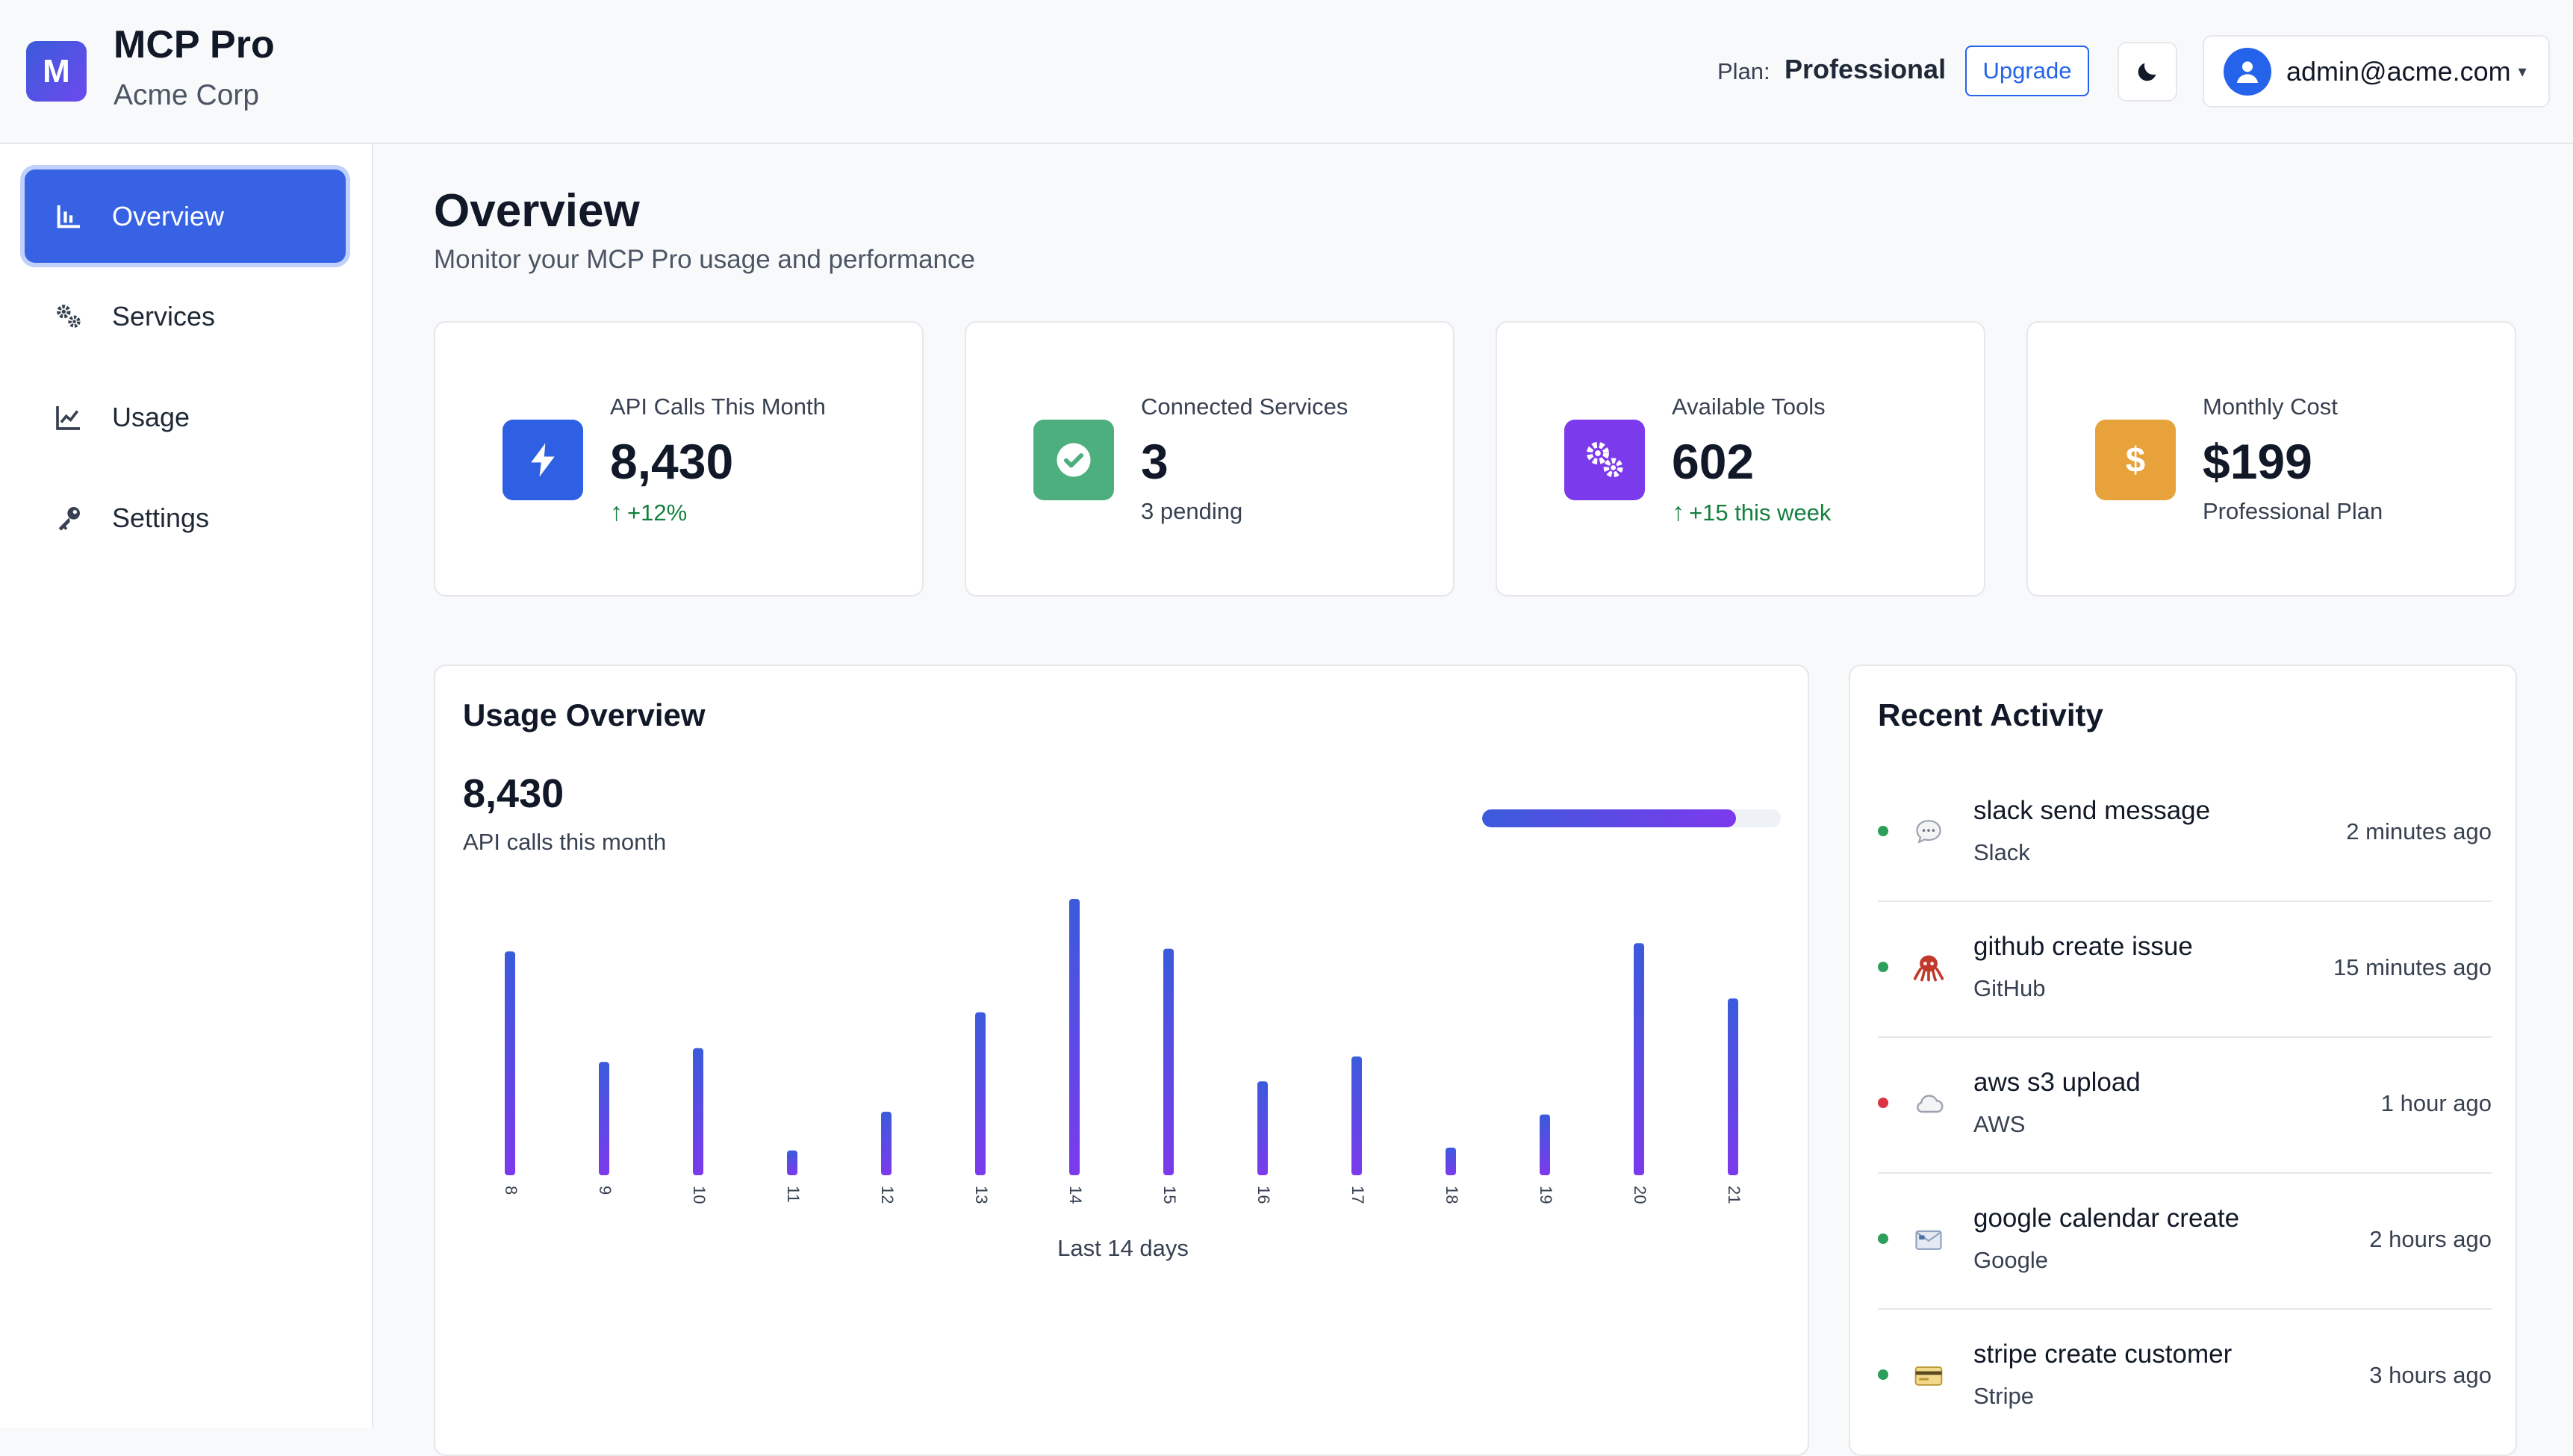  Describe the element at coordinates (513, 793) in the screenshot. I see `usage-total: 8,430` at that location.